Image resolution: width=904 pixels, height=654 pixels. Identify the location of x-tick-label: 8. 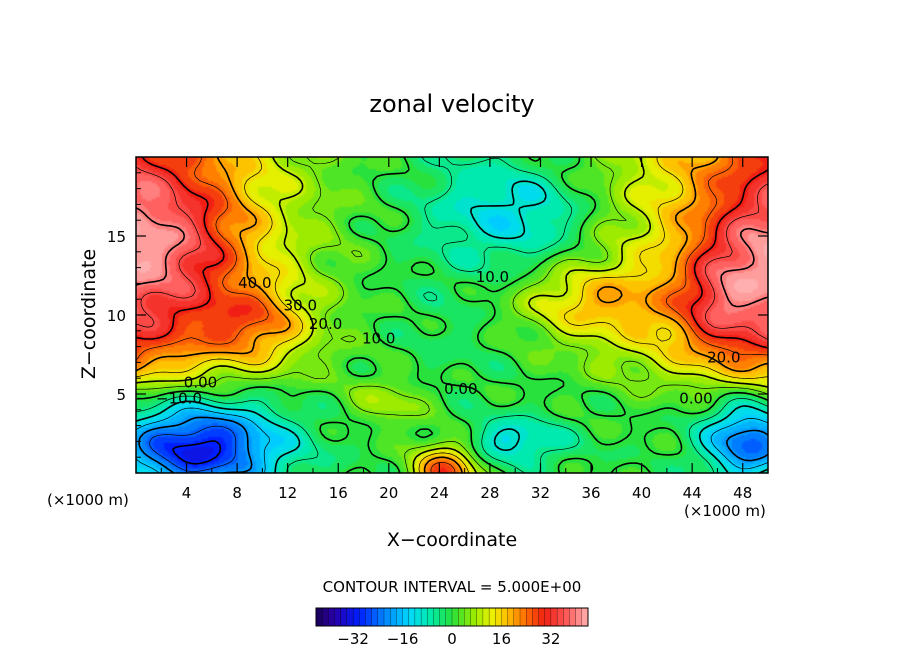
(237, 493).